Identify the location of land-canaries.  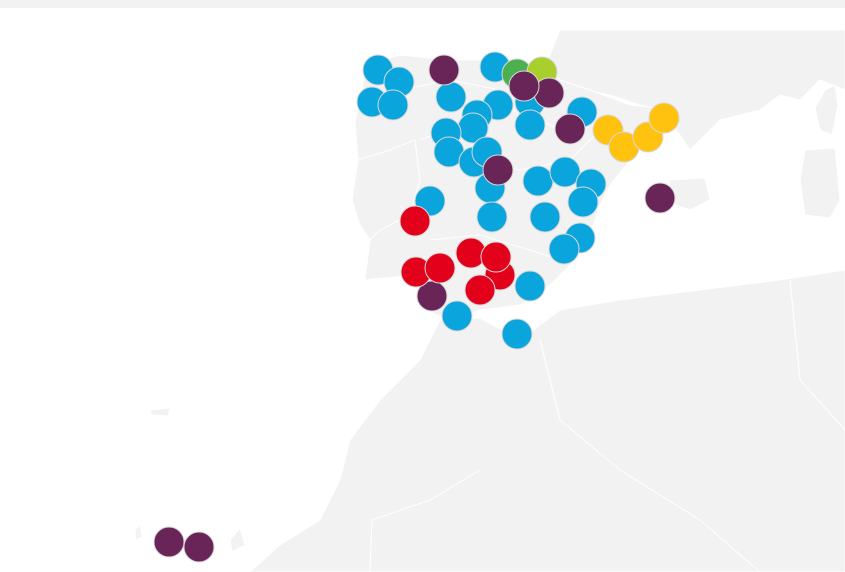
(190, 480).